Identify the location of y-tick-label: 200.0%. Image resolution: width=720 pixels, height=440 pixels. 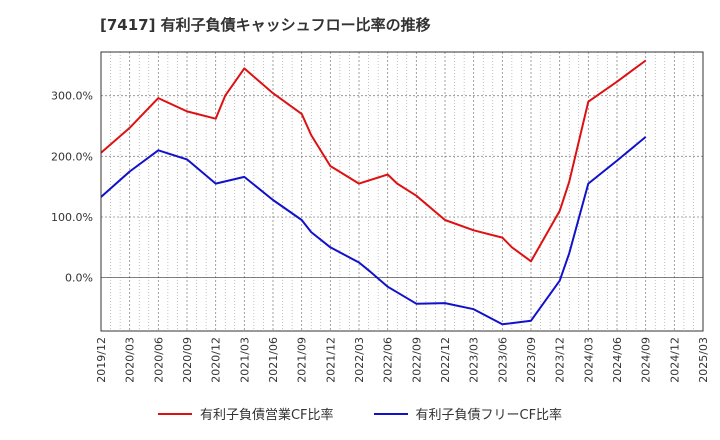
(72, 156).